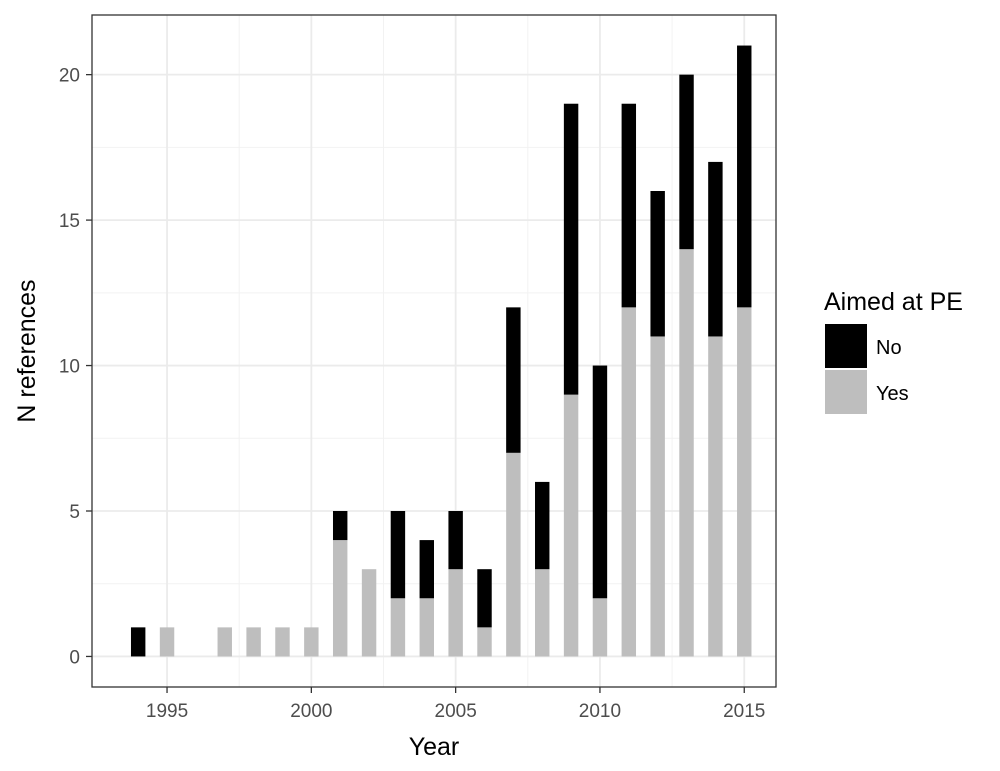 Image resolution: width=1000 pixels, height=771 pixels. What do you see at coordinates (426, 569) in the screenshot?
I see `bar-no-2004` at bounding box center [426, 569].